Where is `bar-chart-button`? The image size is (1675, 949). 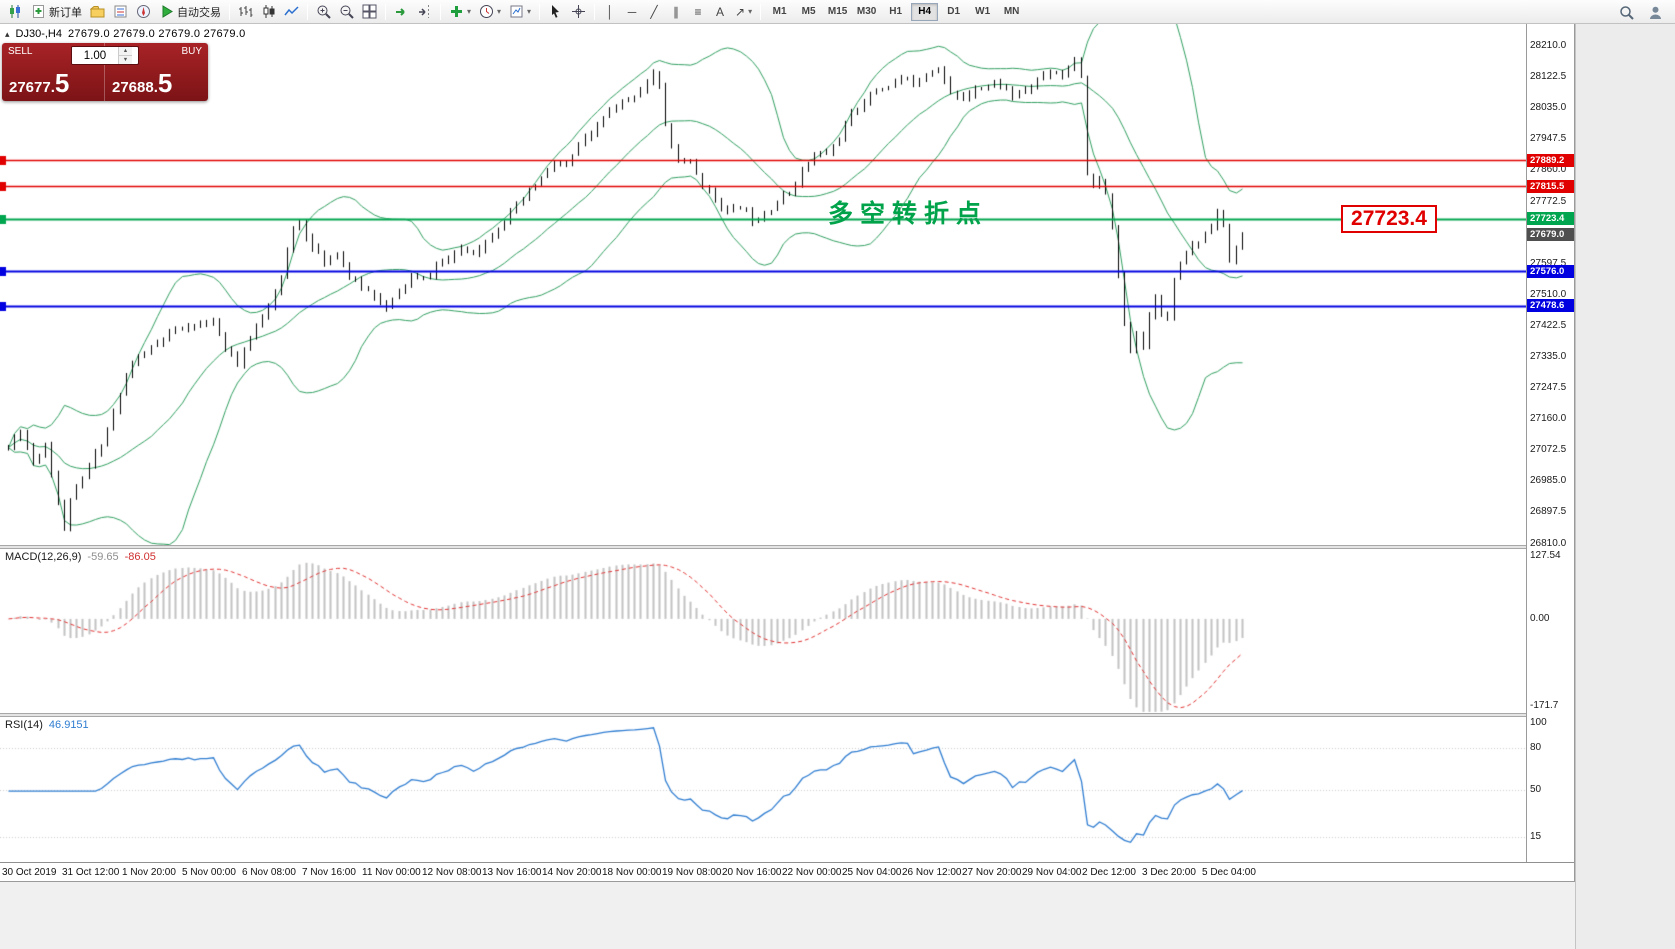 bar-chart-button is located at coordinates (245, 12).